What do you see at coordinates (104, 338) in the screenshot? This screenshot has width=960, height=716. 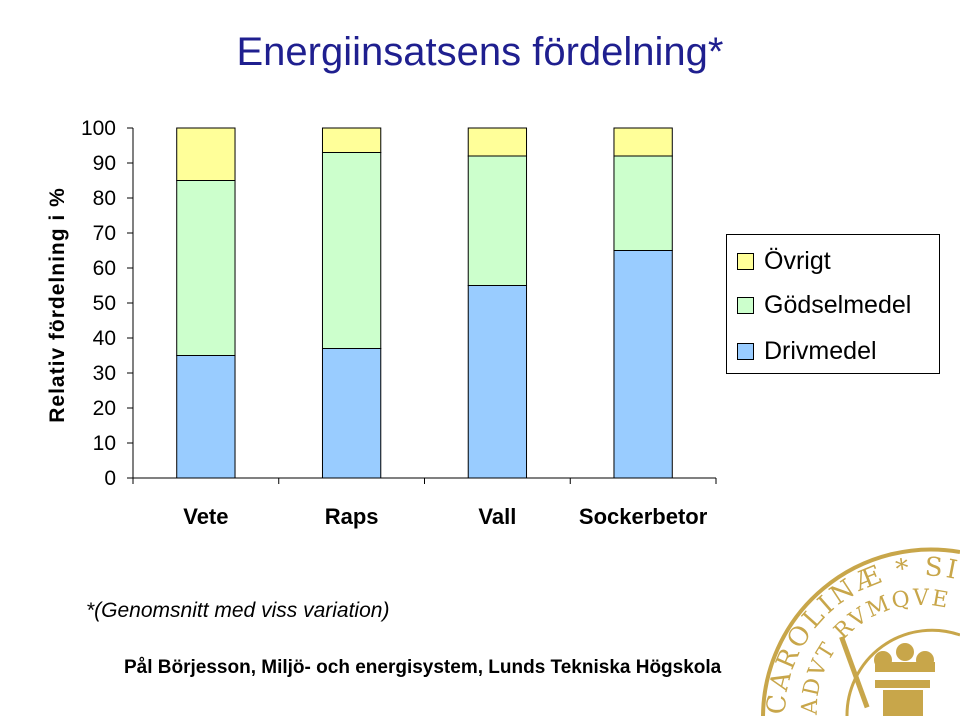 I see `y-tick-label-40: 40` at bounding box center [104, 338].